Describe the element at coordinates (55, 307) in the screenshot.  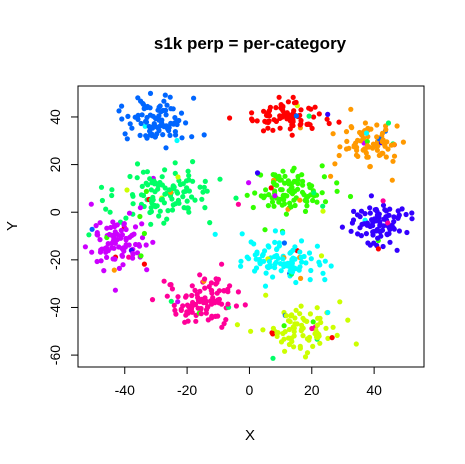
I see `y-tick-label: -40` at that location.